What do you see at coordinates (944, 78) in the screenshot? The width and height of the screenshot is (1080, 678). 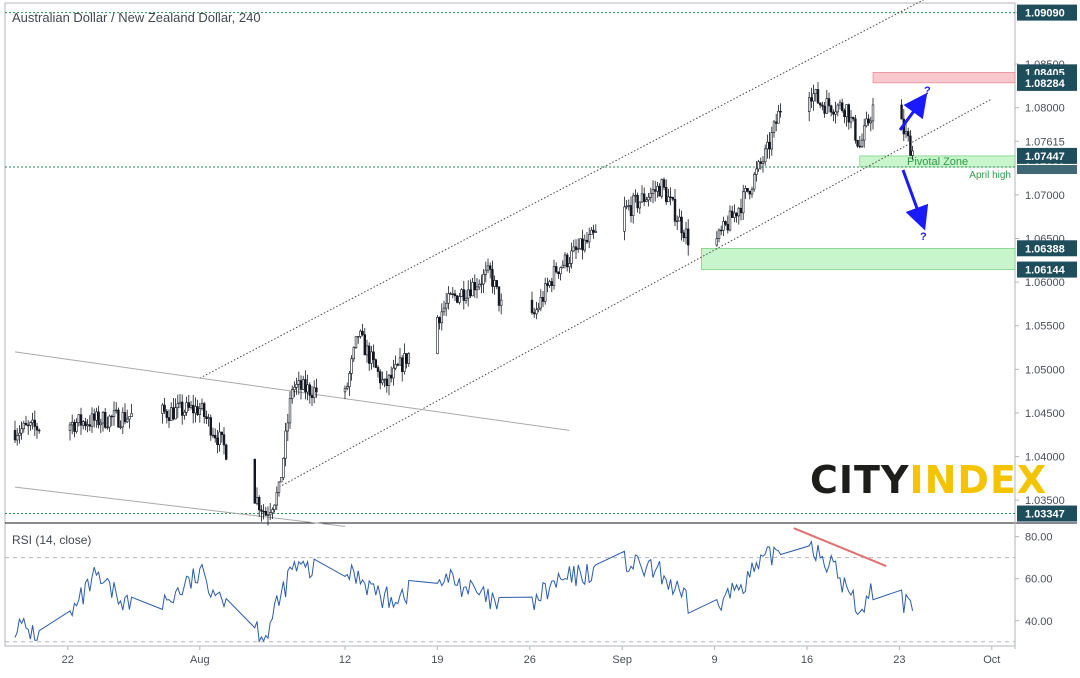 I see `zone-resistance` at bounding box center [944, 78].